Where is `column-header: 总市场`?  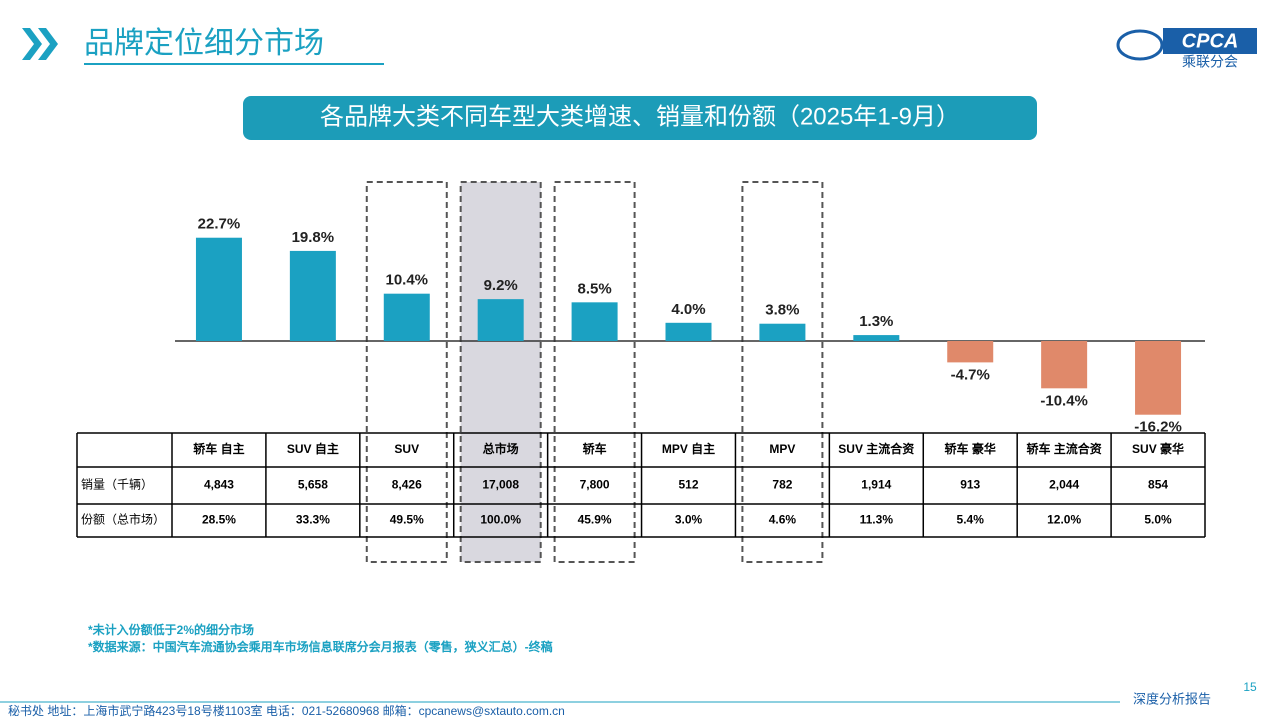 column-header: 总市场 is located at coordinates (501, 448).